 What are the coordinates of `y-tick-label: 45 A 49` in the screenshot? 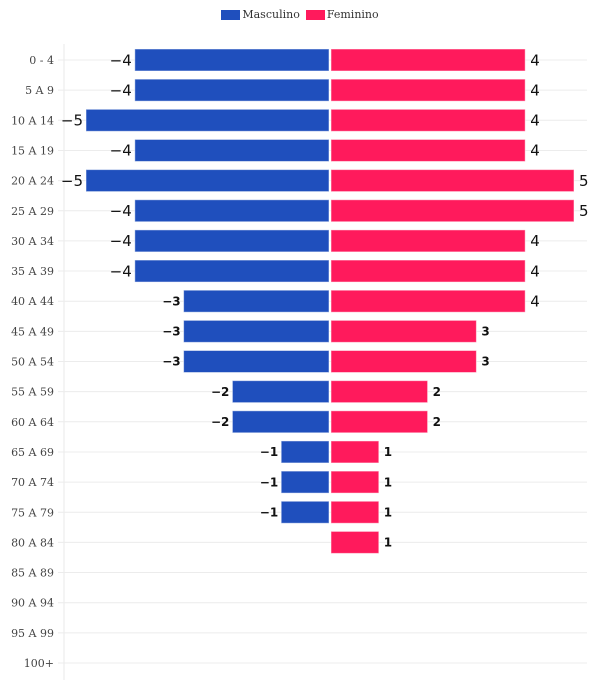 It's located at (32, 331).